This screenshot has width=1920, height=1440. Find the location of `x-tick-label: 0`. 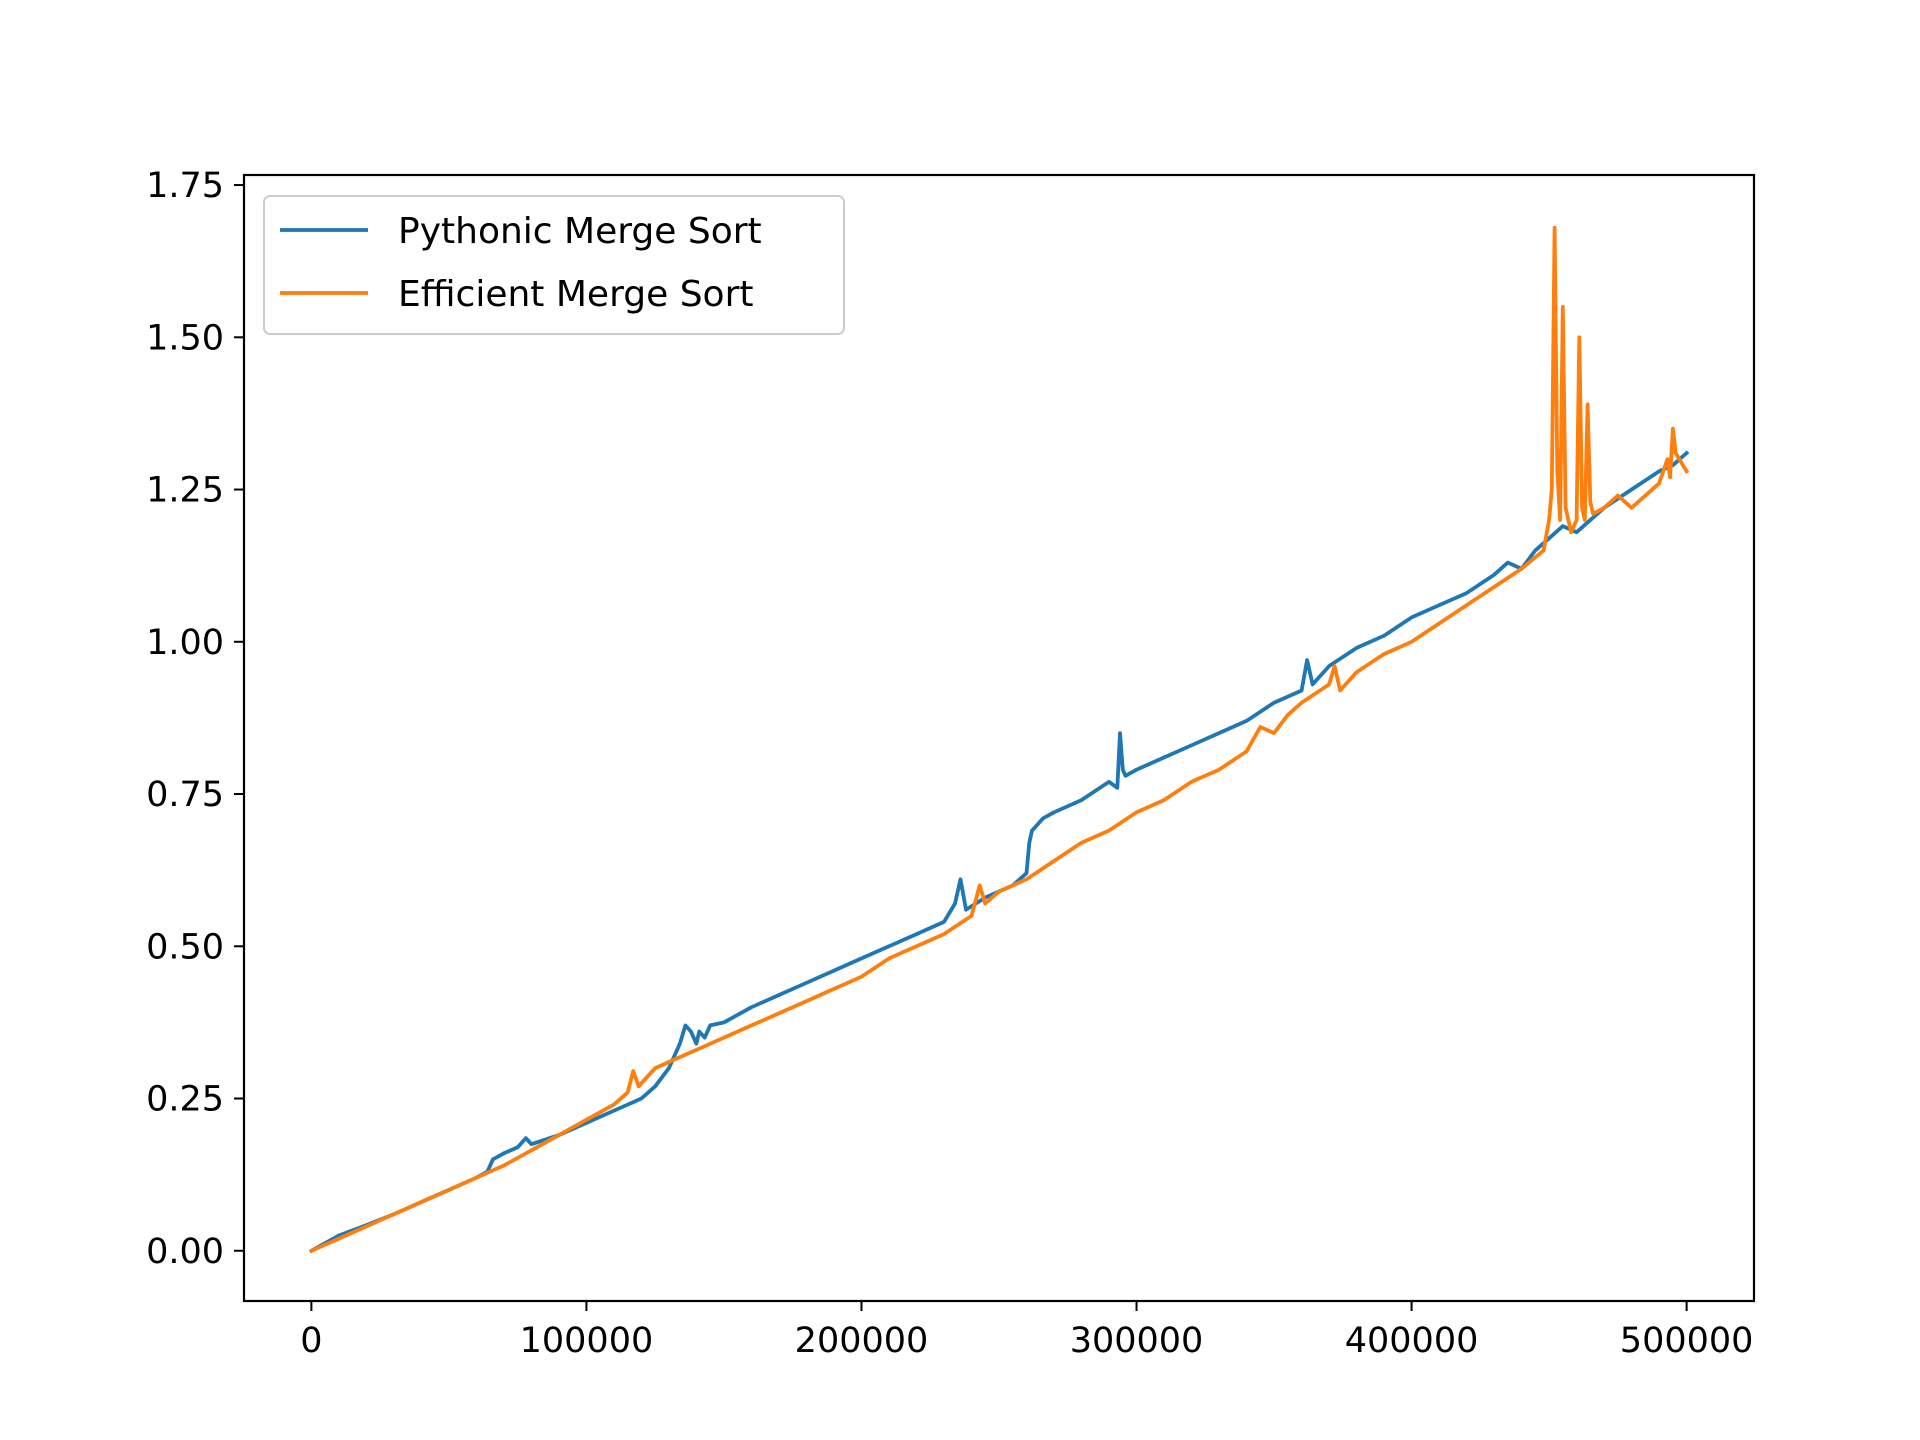

x-tick-label: 0 is located at coordinates (311, 1341).